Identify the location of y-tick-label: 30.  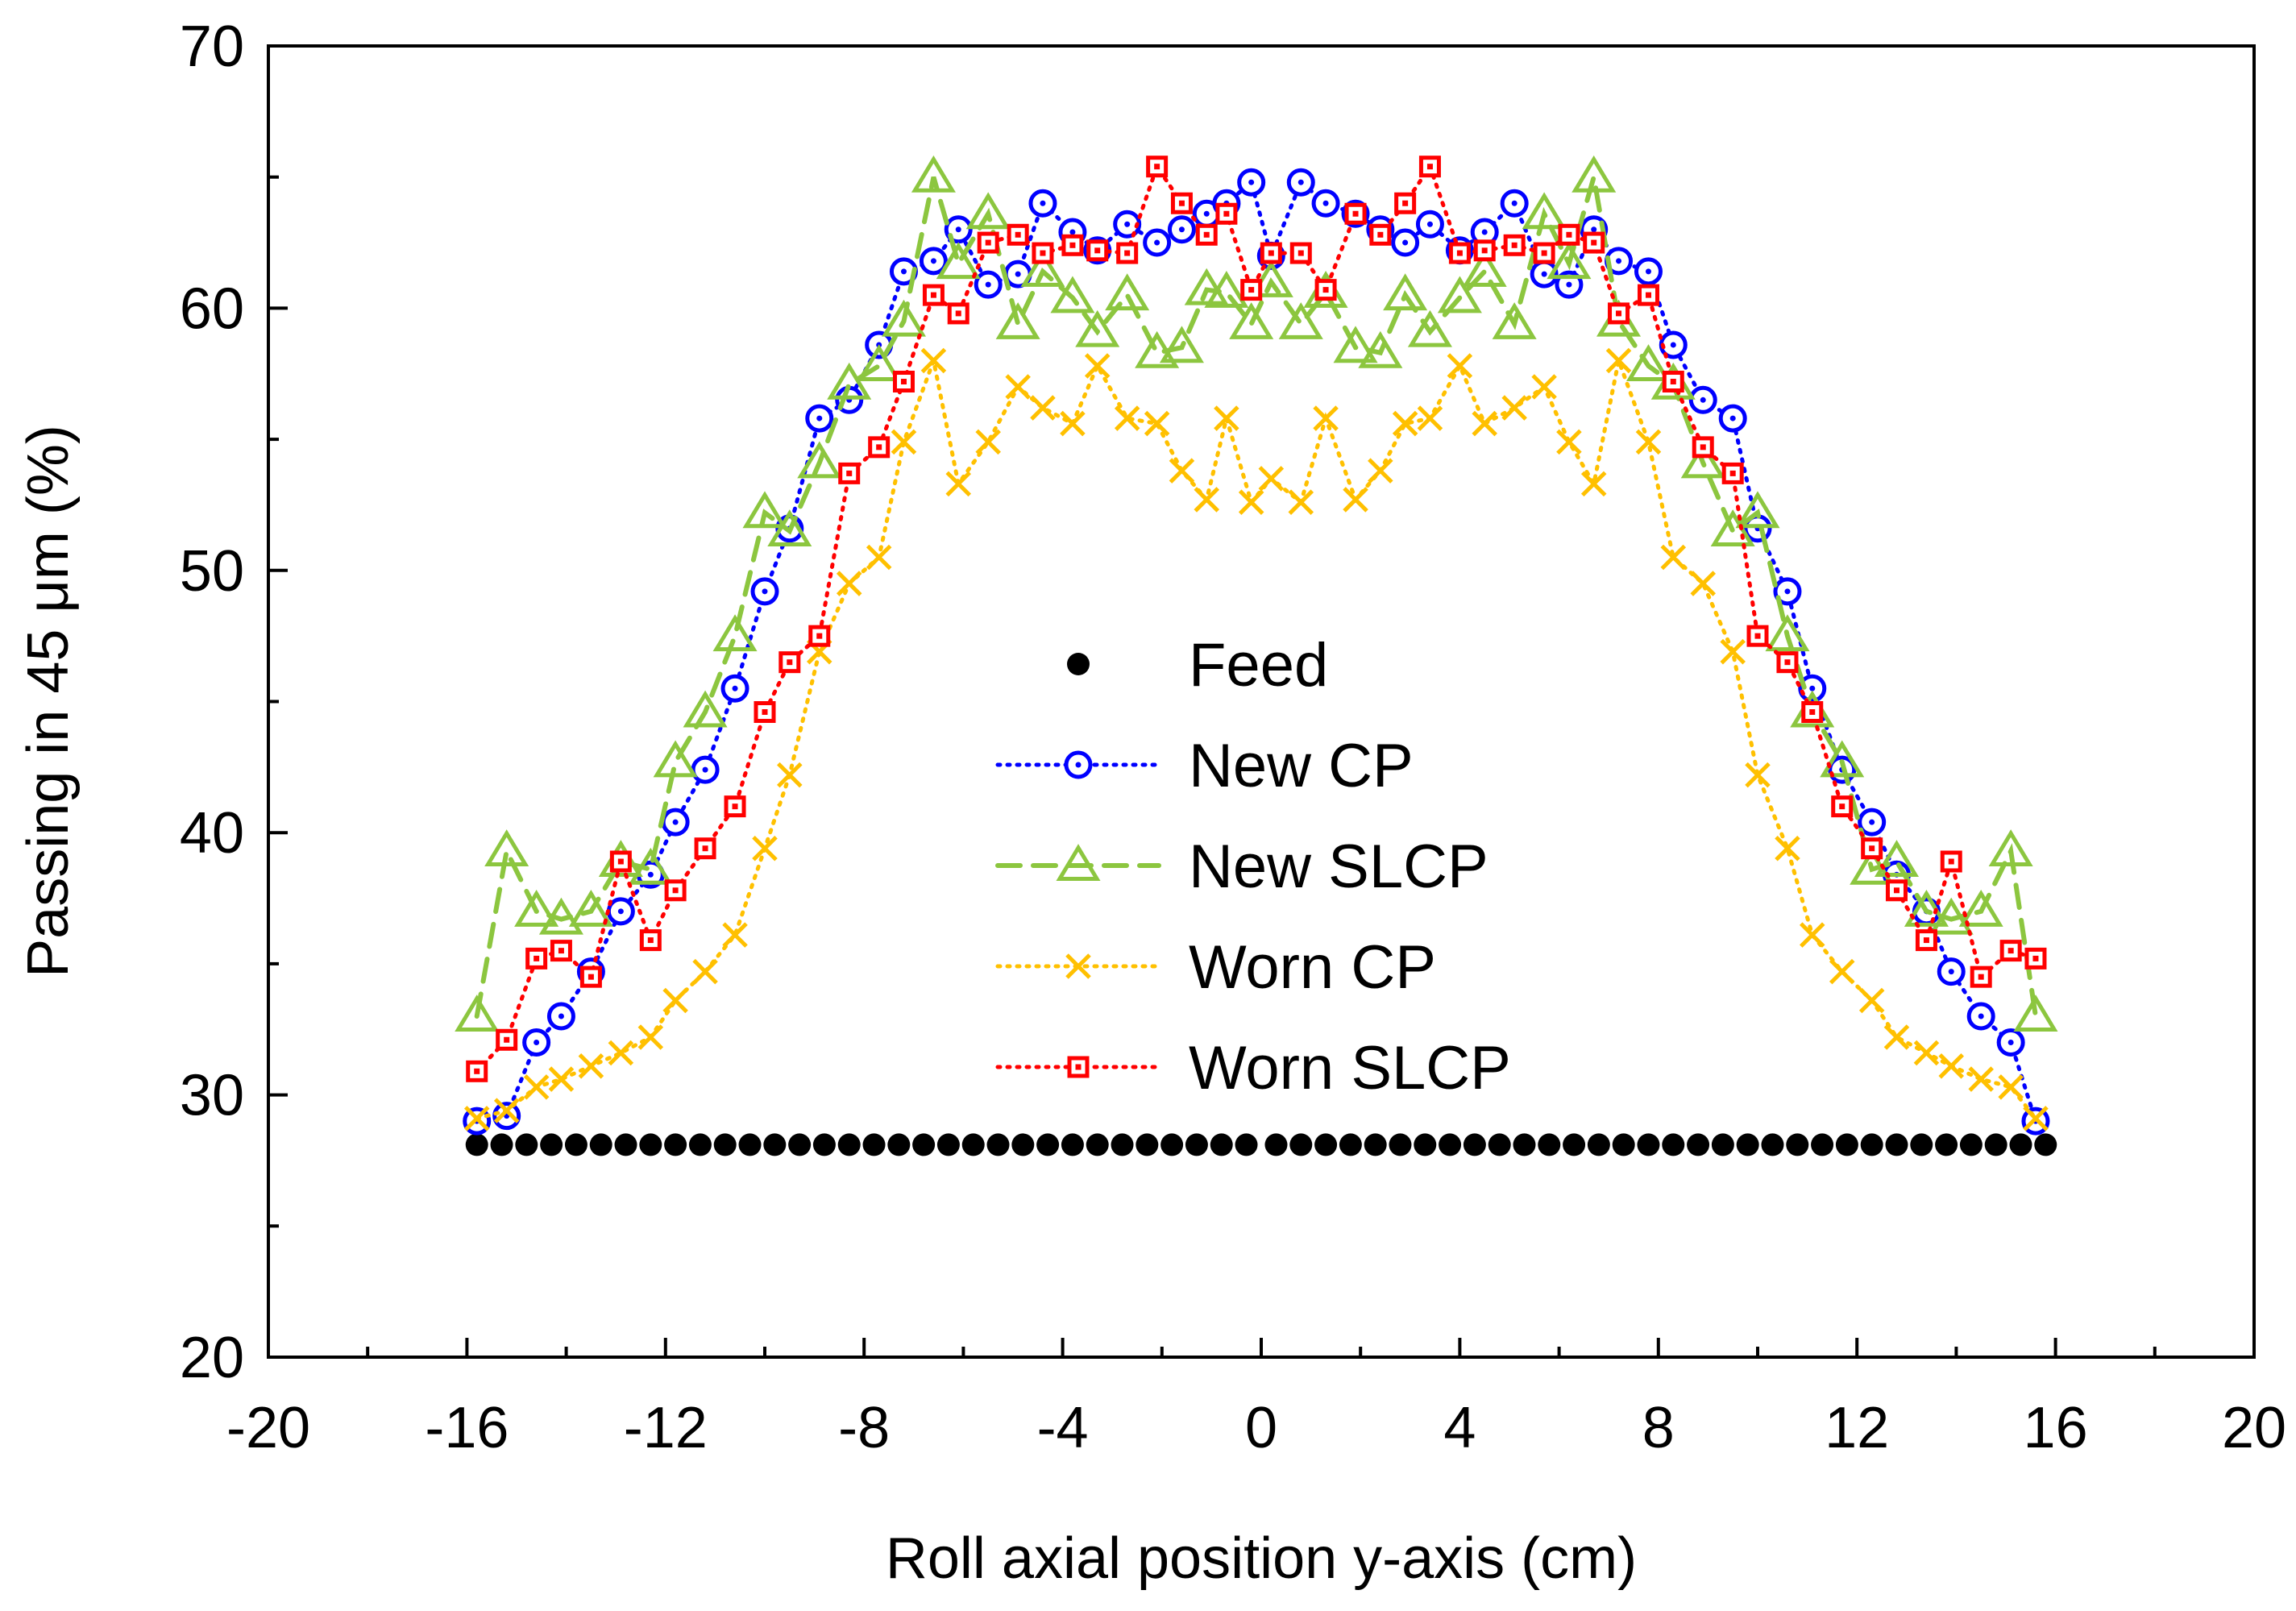
(212, 1096).